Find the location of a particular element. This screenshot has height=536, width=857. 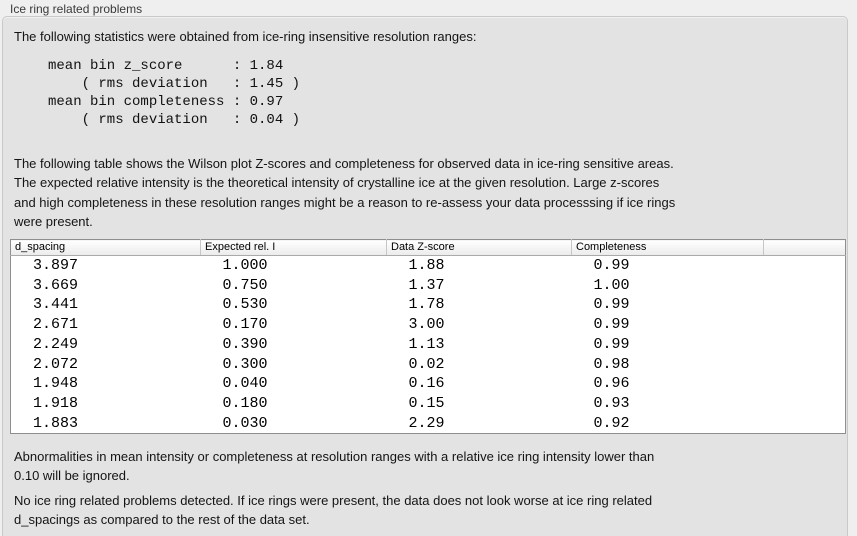

table-cell: 0.93 is located at coordinates (611, 403).